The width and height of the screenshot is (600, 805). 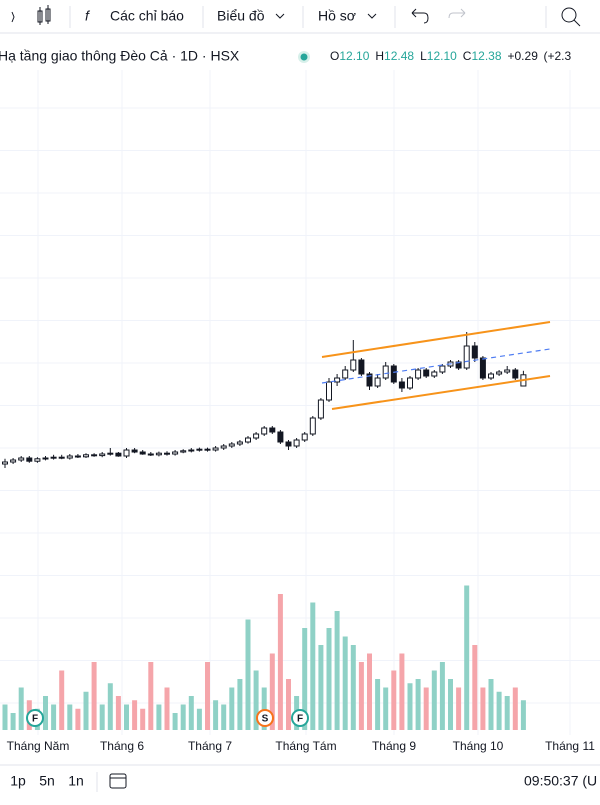 I want to click on ohlc-label: H, so click(x=379, y=56).